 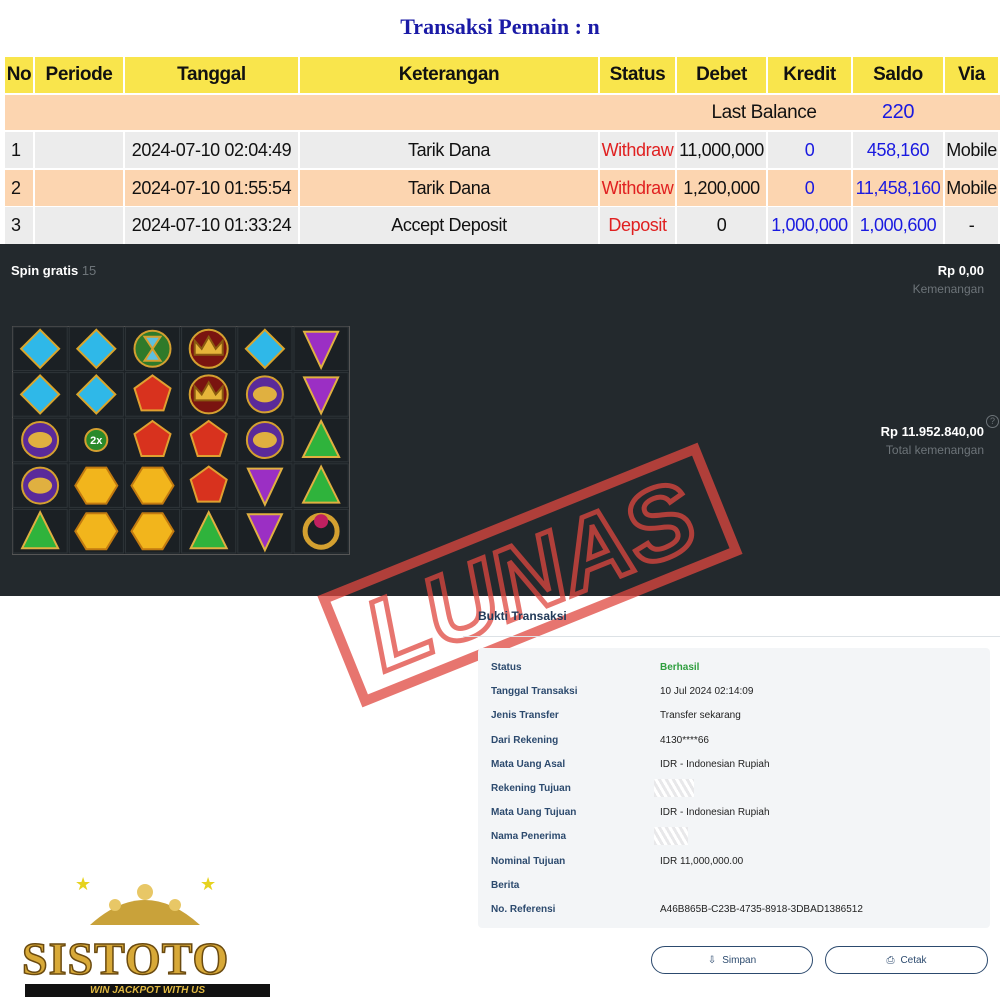 I want to click on page-title: Transaksi Pemain : n, so click(x=500, y=26).